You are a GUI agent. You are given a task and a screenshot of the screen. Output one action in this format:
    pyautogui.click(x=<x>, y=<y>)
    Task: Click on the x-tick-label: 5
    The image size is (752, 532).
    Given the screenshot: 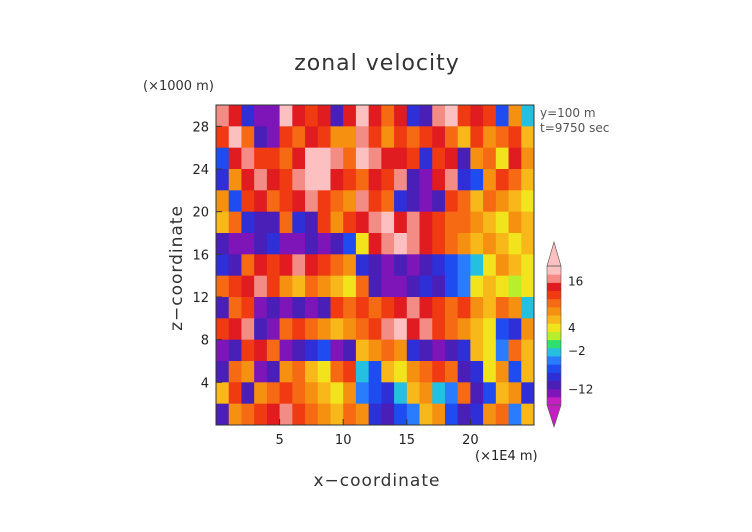 What is the action you would take?
    pyautogui.click(x=279, y=440)
    